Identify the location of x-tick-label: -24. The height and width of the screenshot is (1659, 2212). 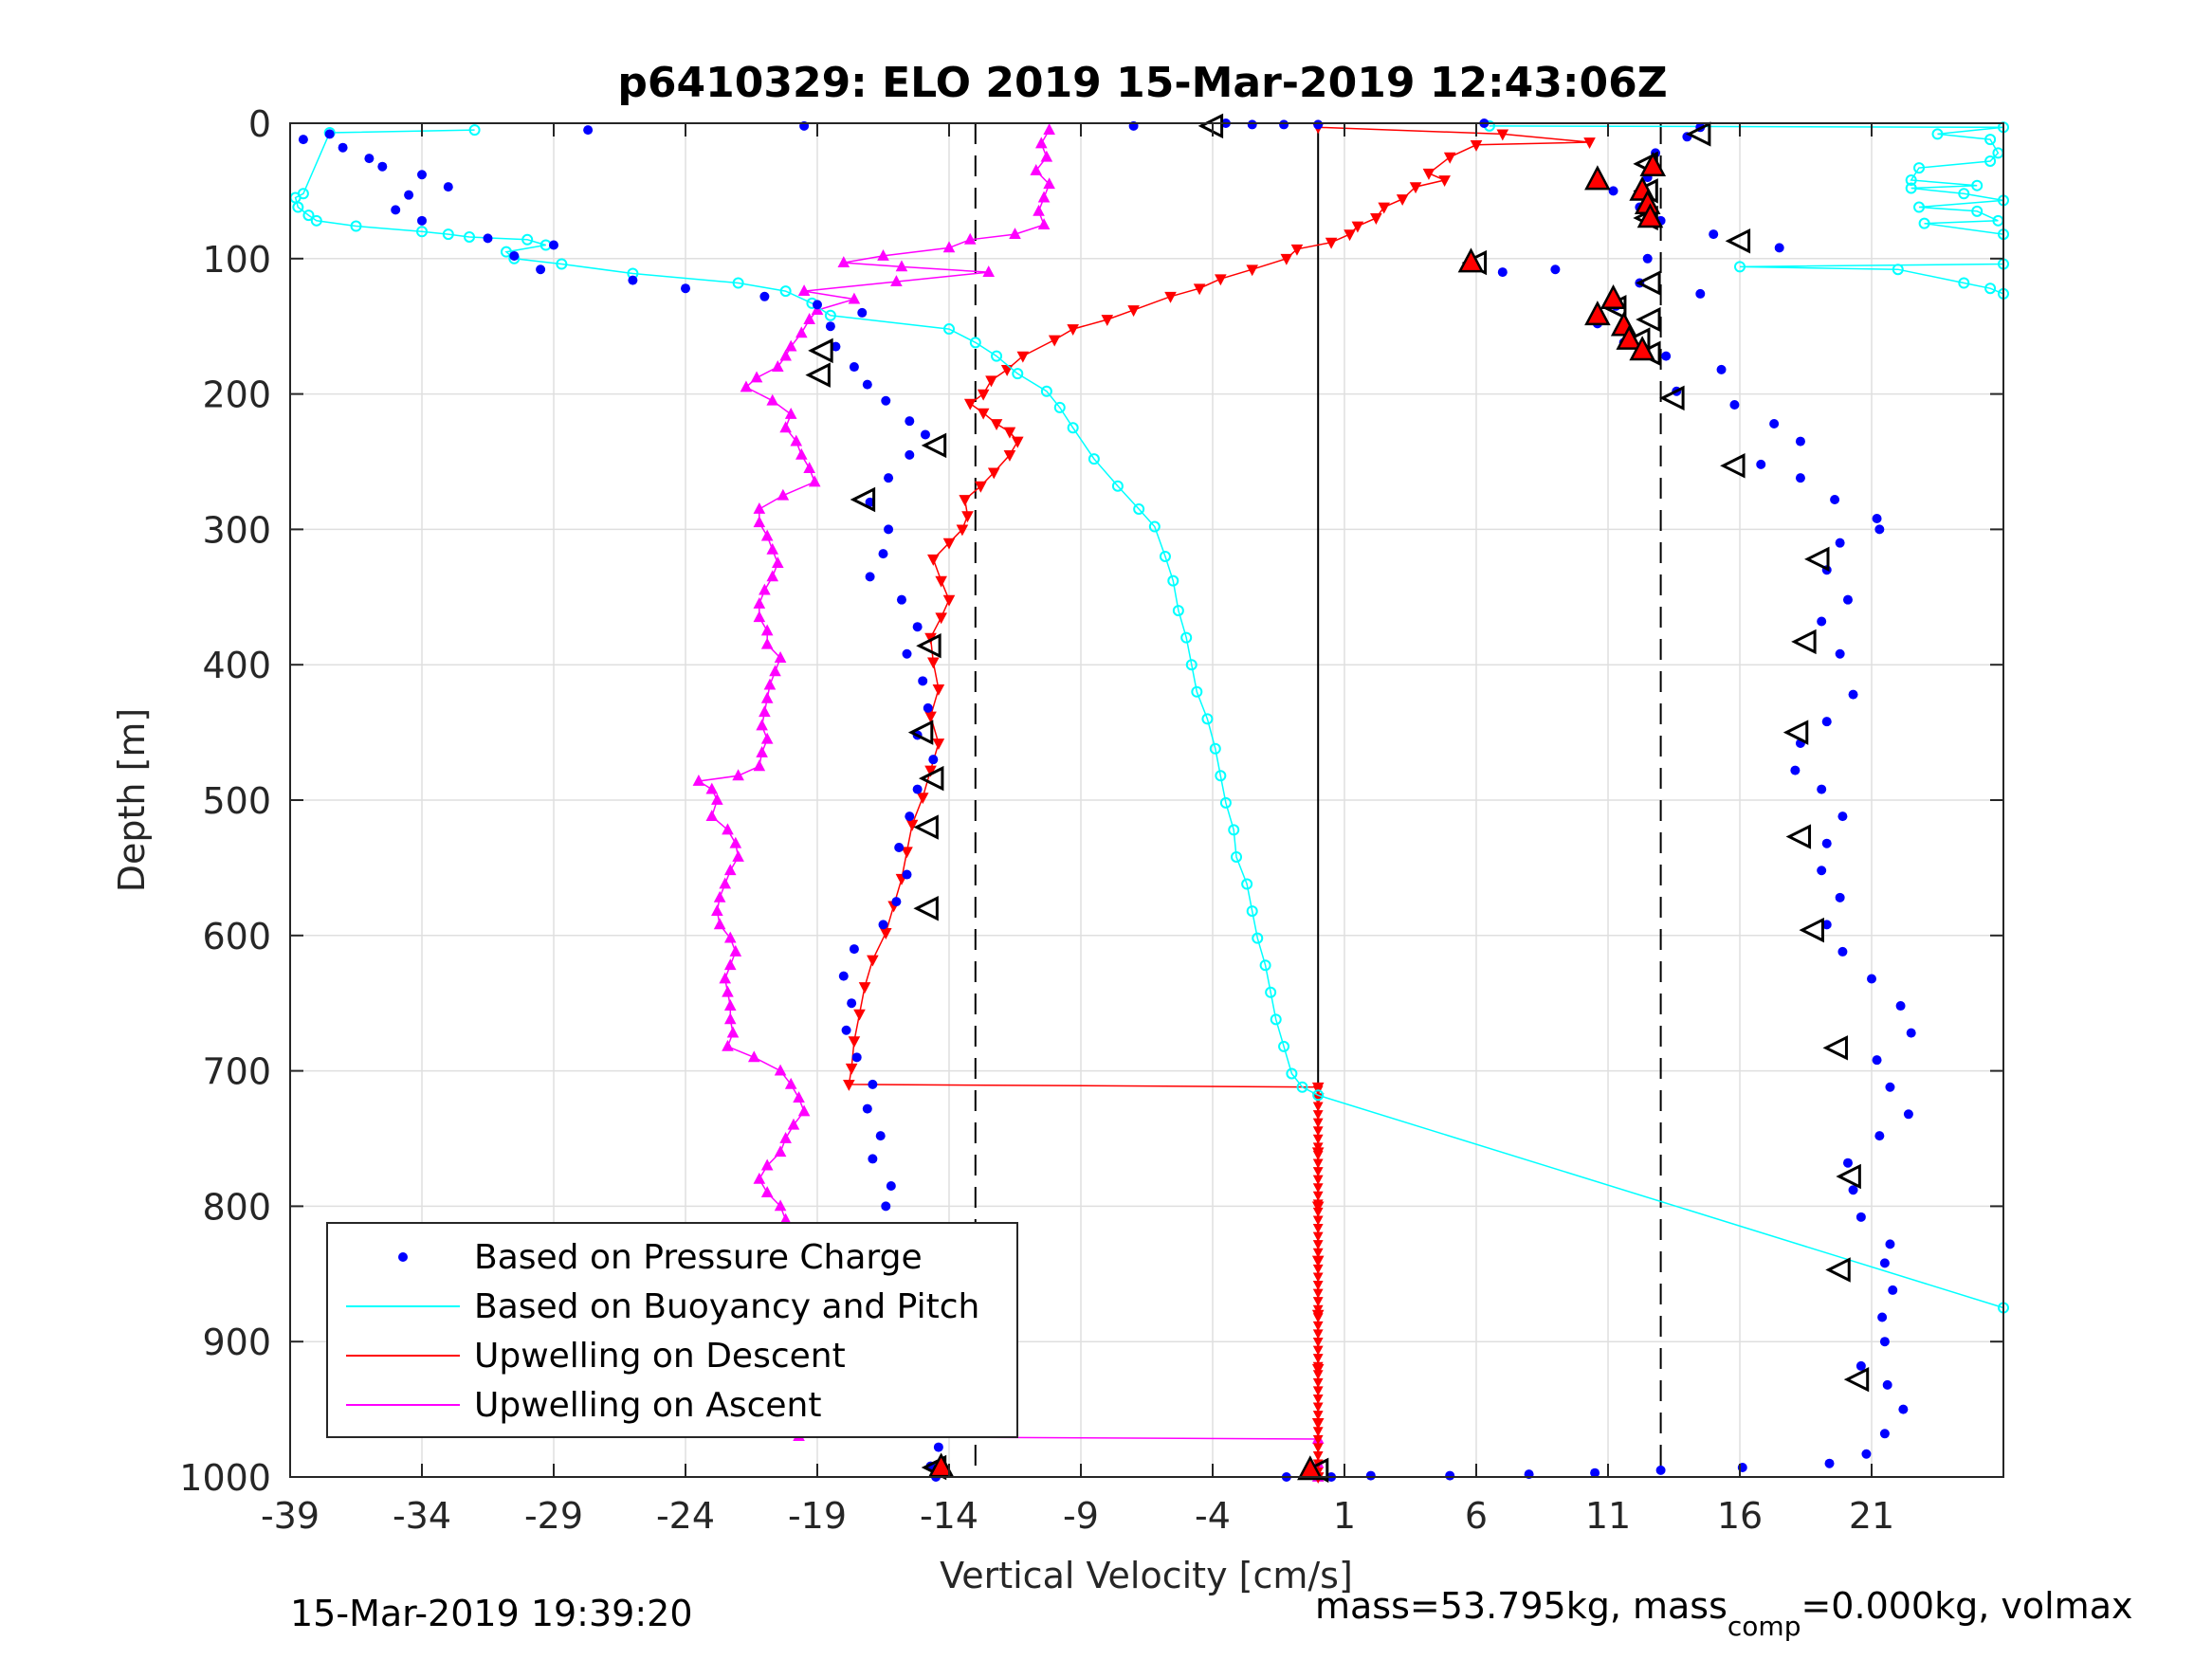
(685, 1516).